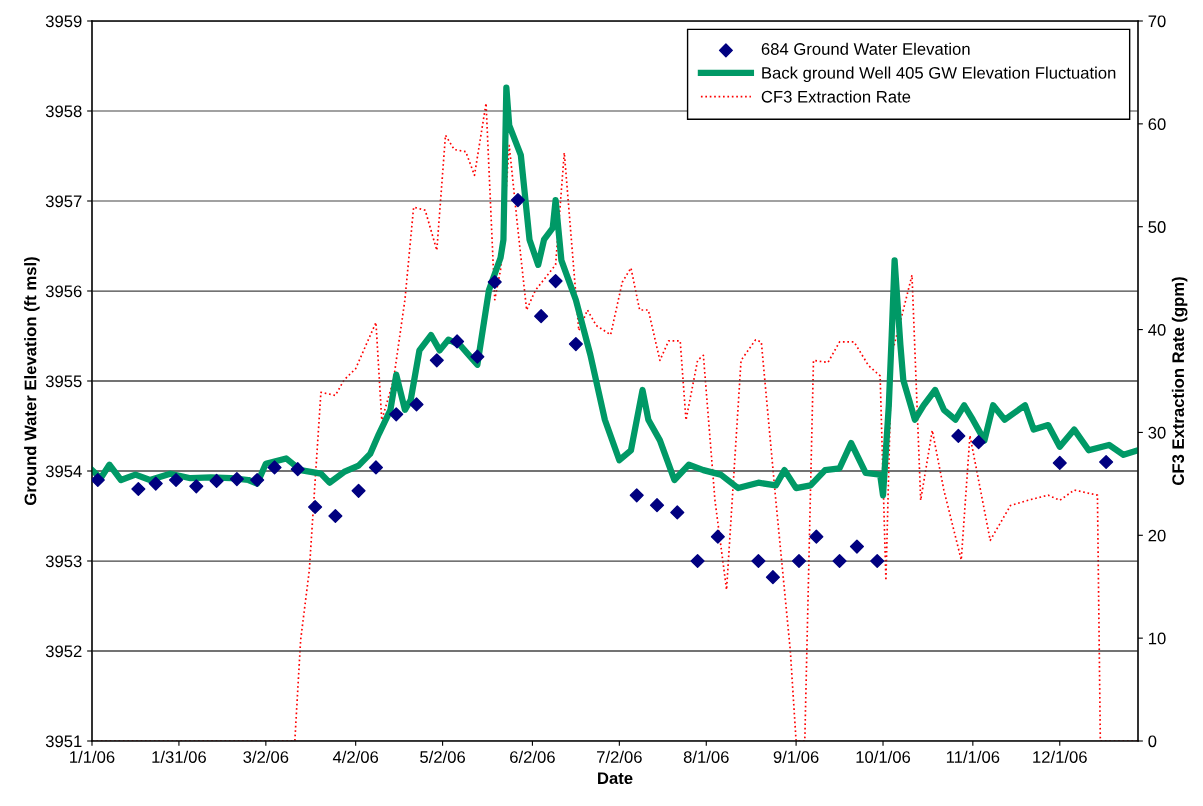 The image size is (1203, 806). I want to click on x-tick-label: 4/2/06, so click(355, 756).